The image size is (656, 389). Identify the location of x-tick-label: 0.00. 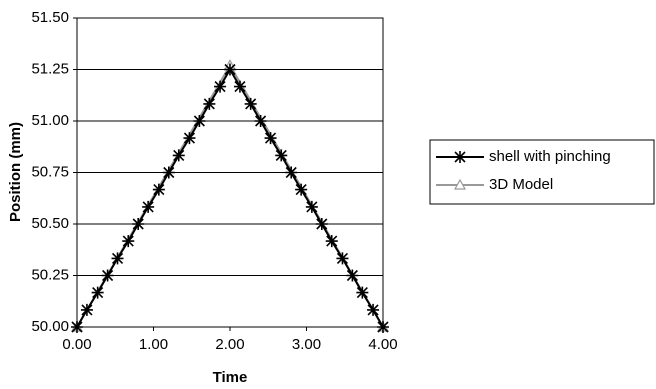
(76, 344).